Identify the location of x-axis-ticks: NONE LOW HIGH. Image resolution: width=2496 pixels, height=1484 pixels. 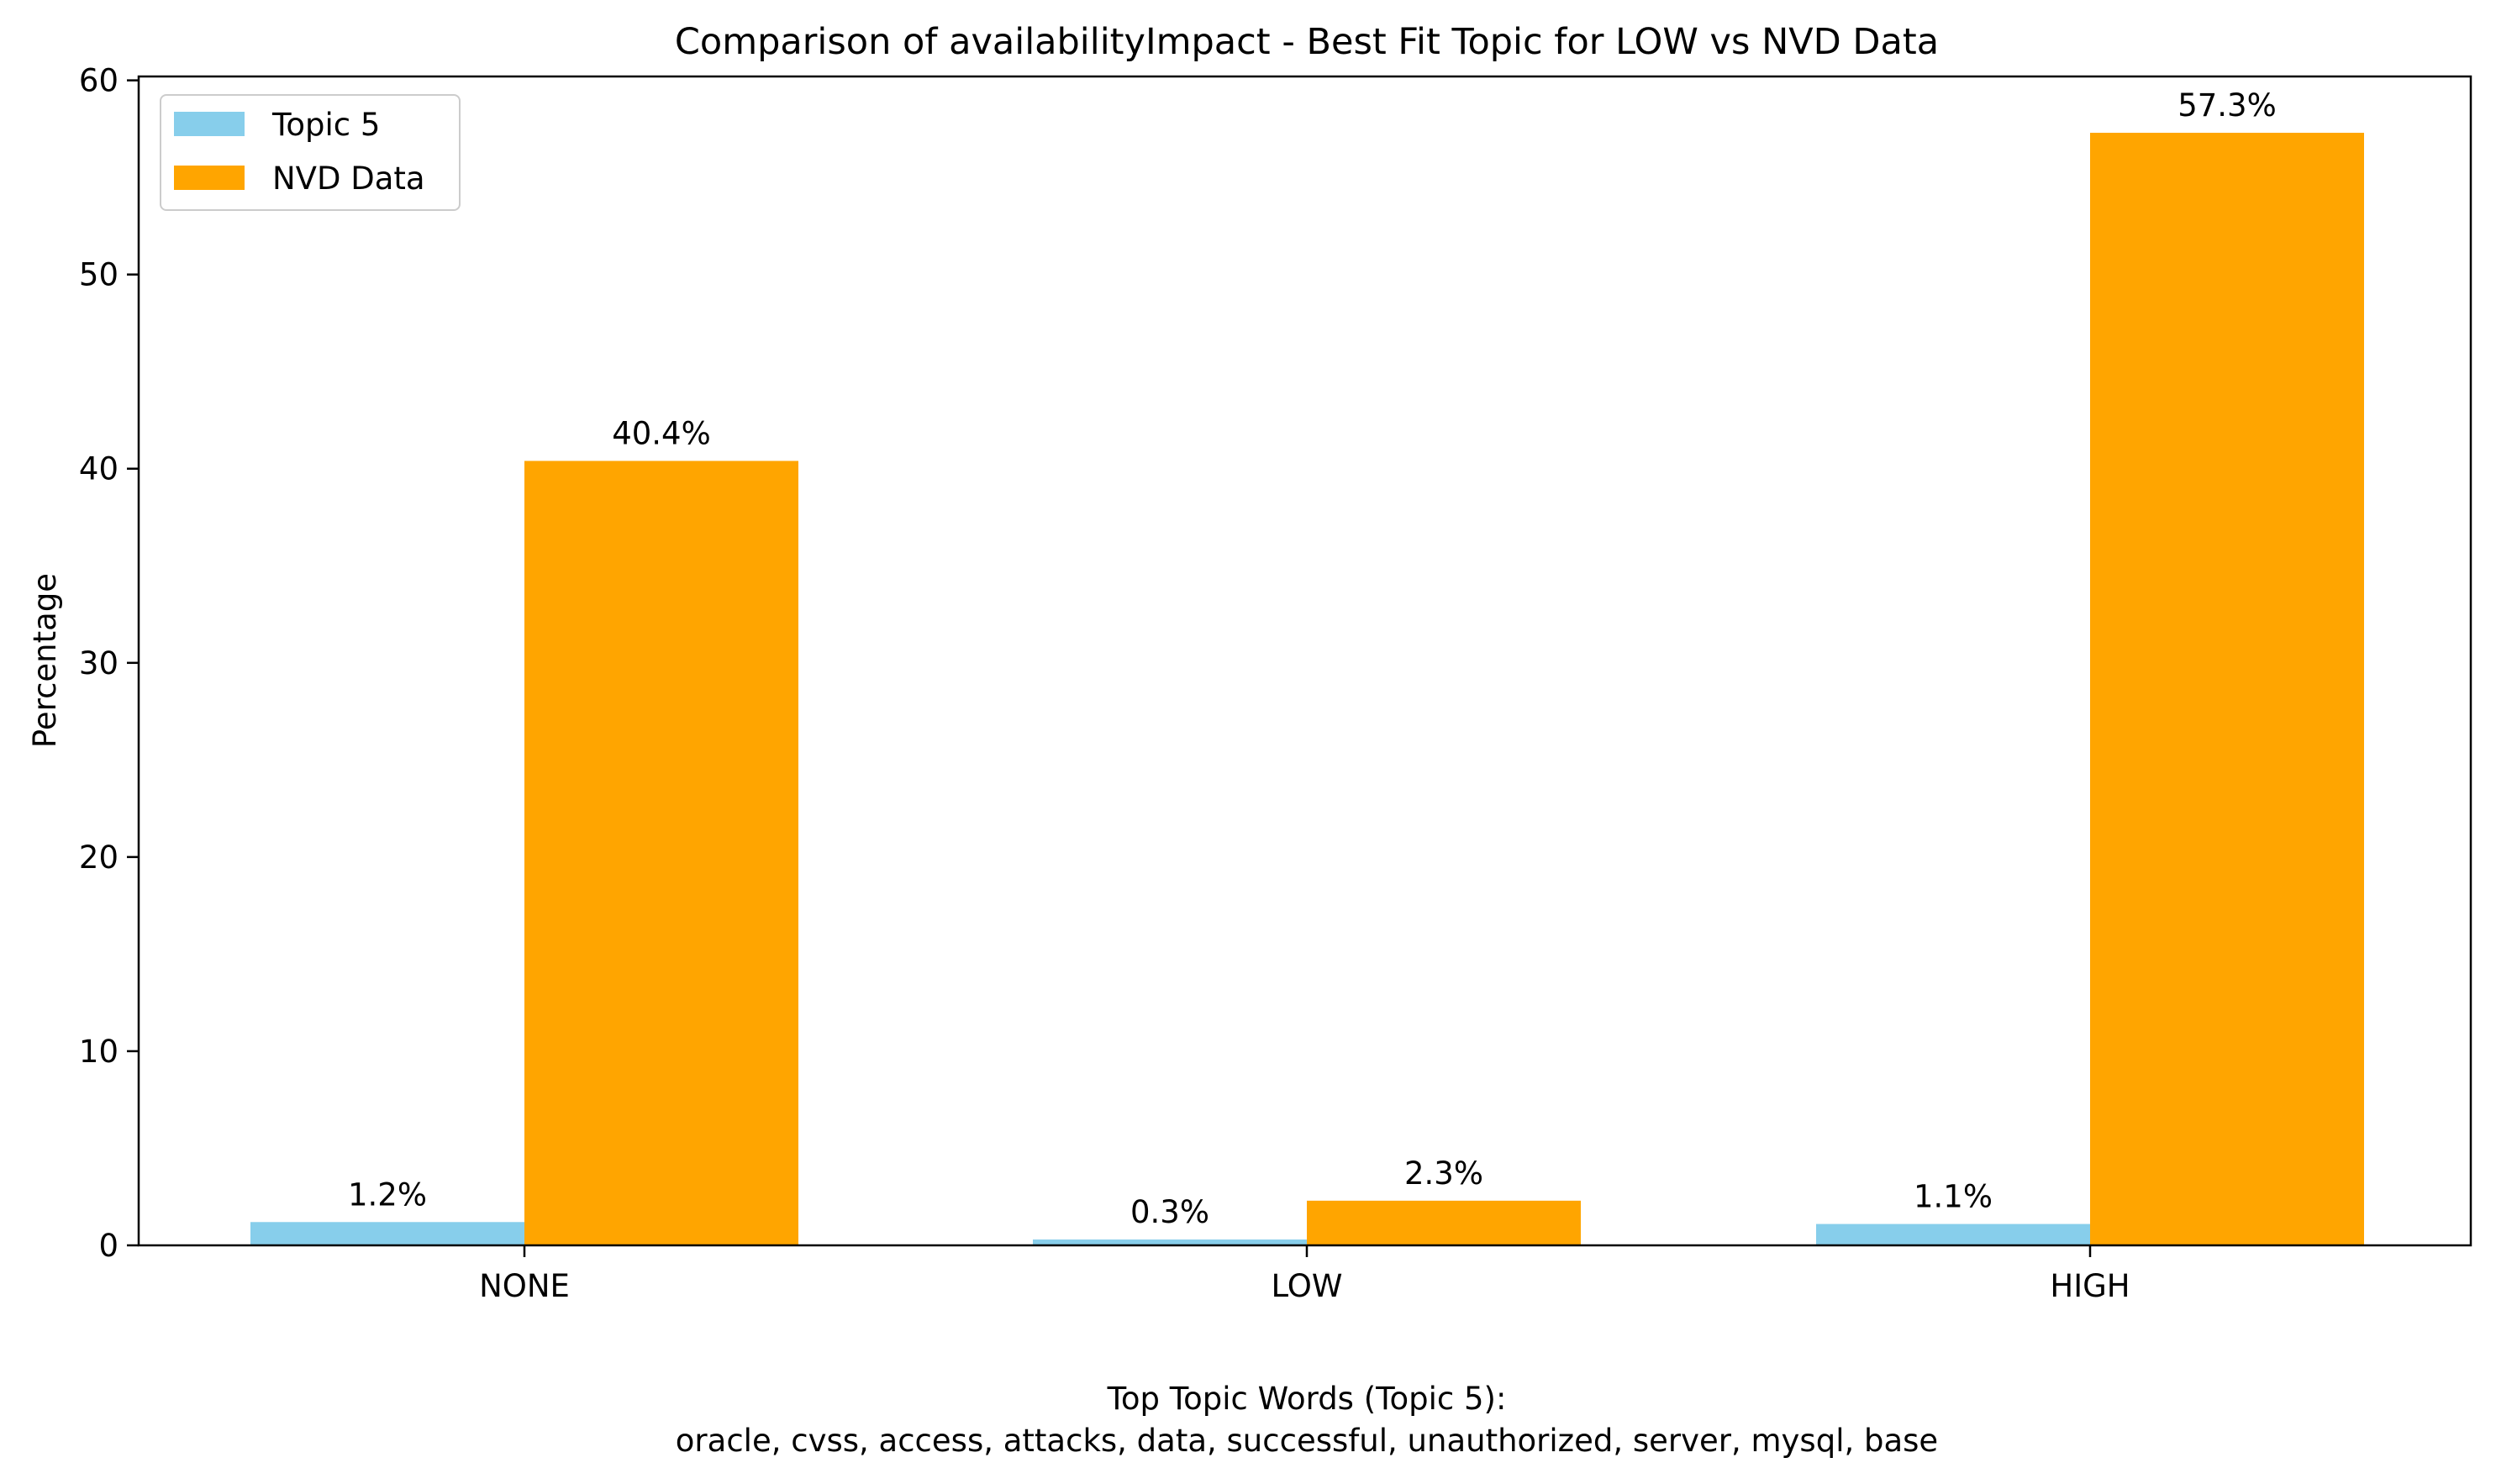
(1304, 1274).